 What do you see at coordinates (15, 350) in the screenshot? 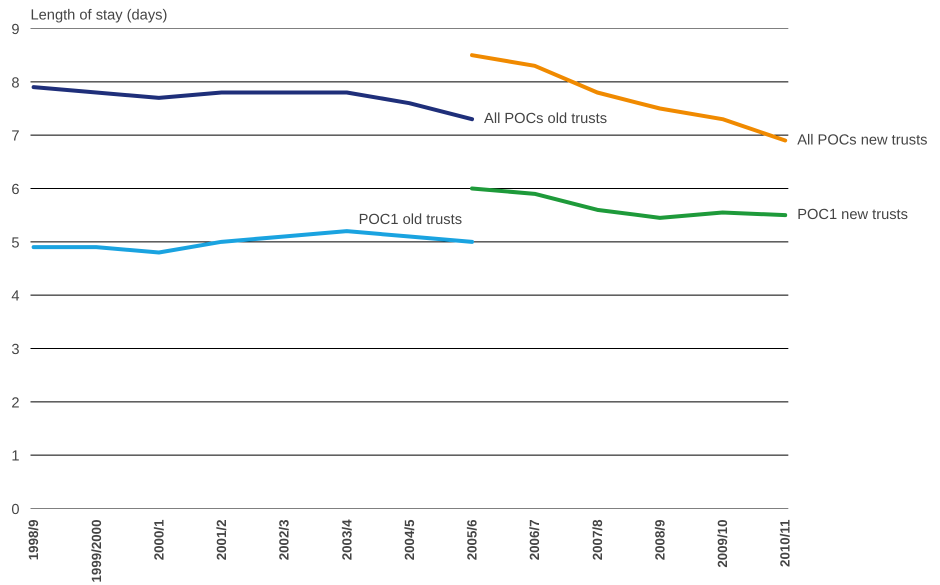
I see `y-tick-label: 3` at bounding box center [15, 350].